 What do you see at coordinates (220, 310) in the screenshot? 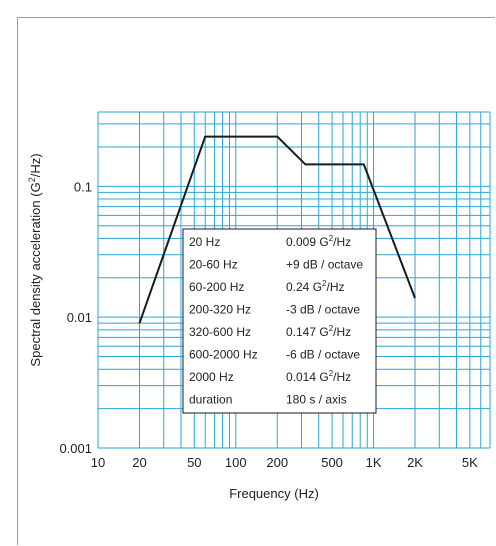
I see `spec-range-label: 200-320 Hz` at bounding box center [220, 310].